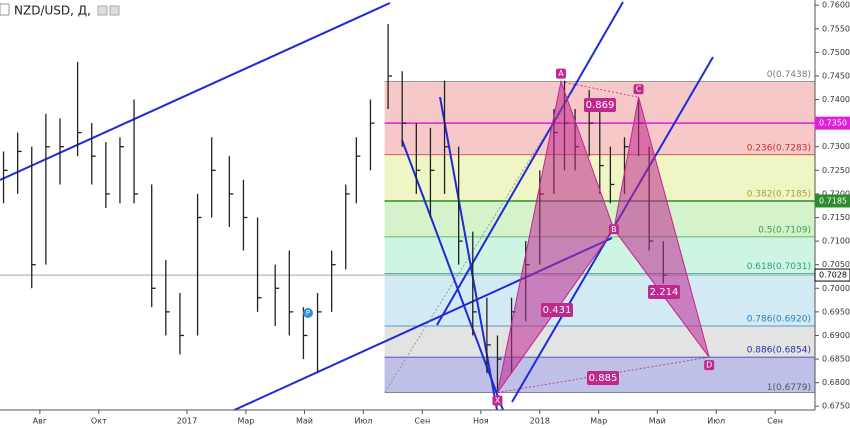  I want to click on y-tick-label: 0.6950, so click(836, 311).